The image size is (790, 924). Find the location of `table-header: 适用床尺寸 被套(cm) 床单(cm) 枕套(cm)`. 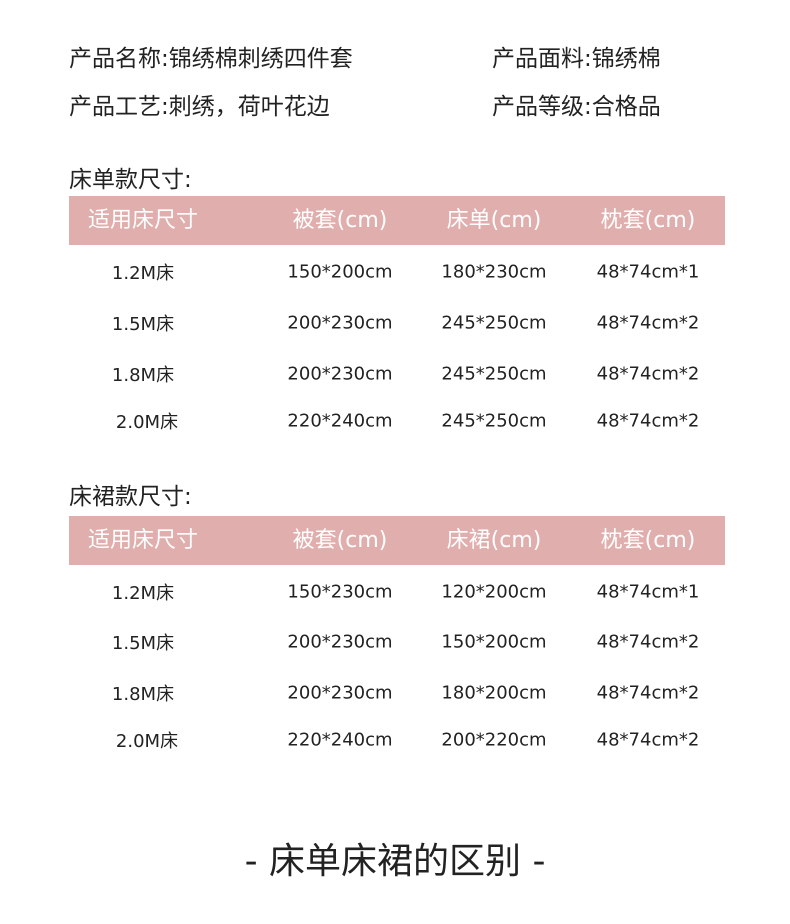

table-header: 适用床尺寸 被套(cm) 床单(cm) 枕套(cm) is located at coordinates (397, 220).